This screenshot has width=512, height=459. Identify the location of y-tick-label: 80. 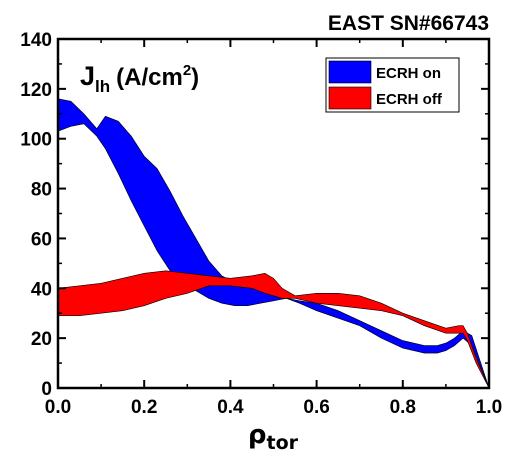
(41, 190).